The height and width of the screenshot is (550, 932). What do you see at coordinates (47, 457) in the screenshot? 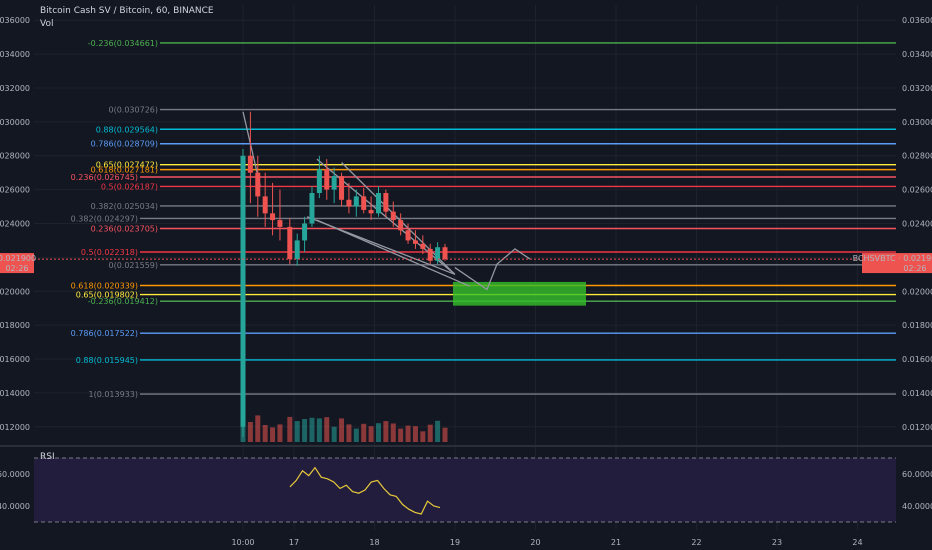
I see `rsi-label: RSI` at bounding box center [47, 457].